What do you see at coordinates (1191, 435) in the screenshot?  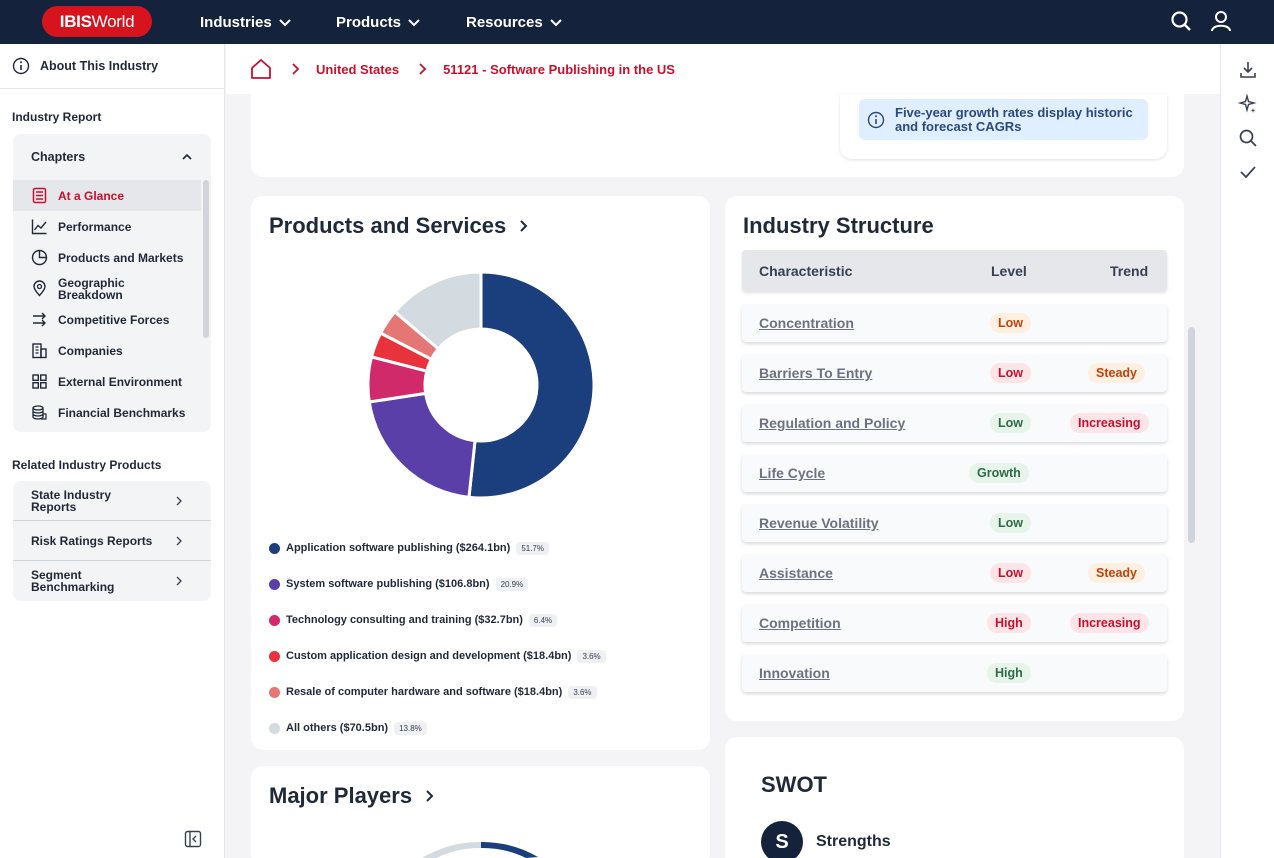 I see `main-scrollbar-thumb` at bounding box center [1191, 435].